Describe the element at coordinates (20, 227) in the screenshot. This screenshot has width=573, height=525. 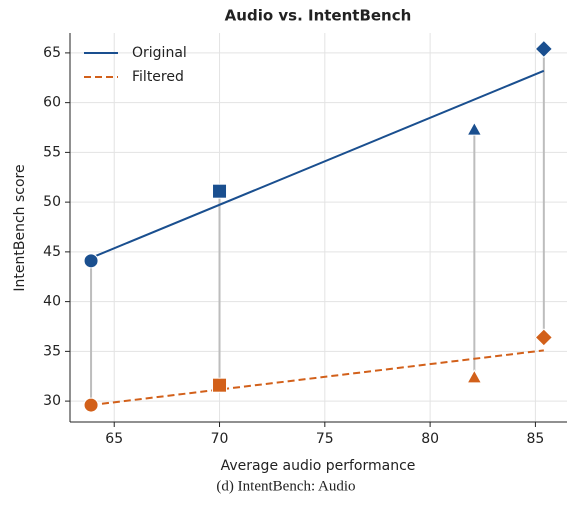
I see `y-axis-label: IntentBench score` at that location.